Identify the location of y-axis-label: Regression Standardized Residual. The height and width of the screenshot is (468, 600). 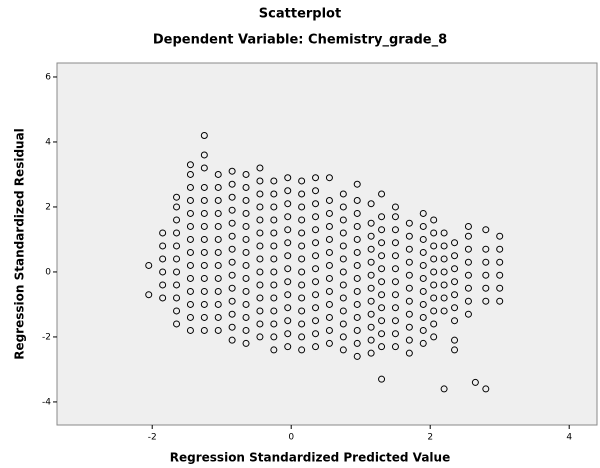
(20, 244).